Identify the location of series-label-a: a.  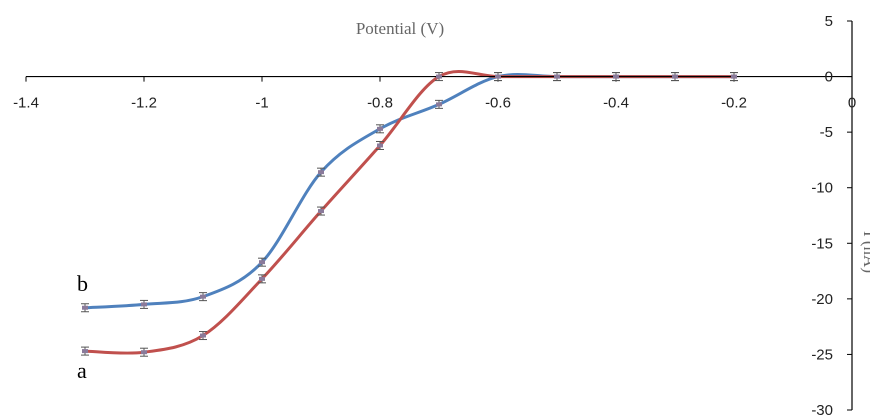
(82, 370).